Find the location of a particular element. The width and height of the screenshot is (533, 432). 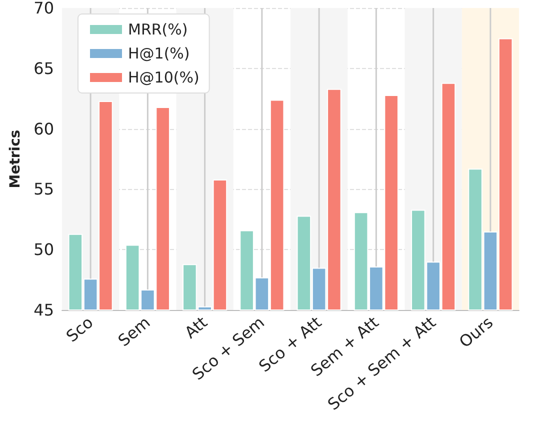

y-tick-label: 45 is located at coordinates (44, 310).